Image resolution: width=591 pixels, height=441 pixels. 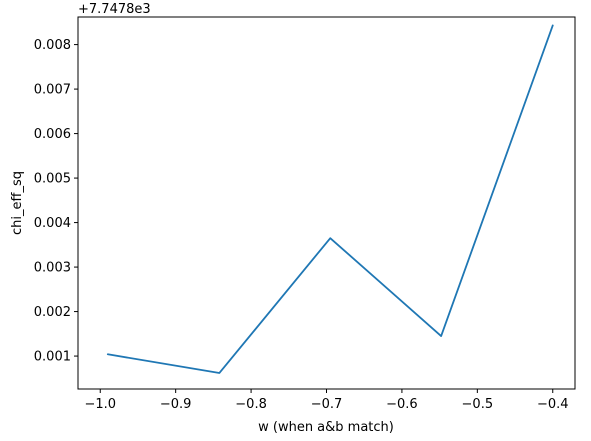 I want to click on y-offset-label: +7.7478e3, so click(x=114, y=9).